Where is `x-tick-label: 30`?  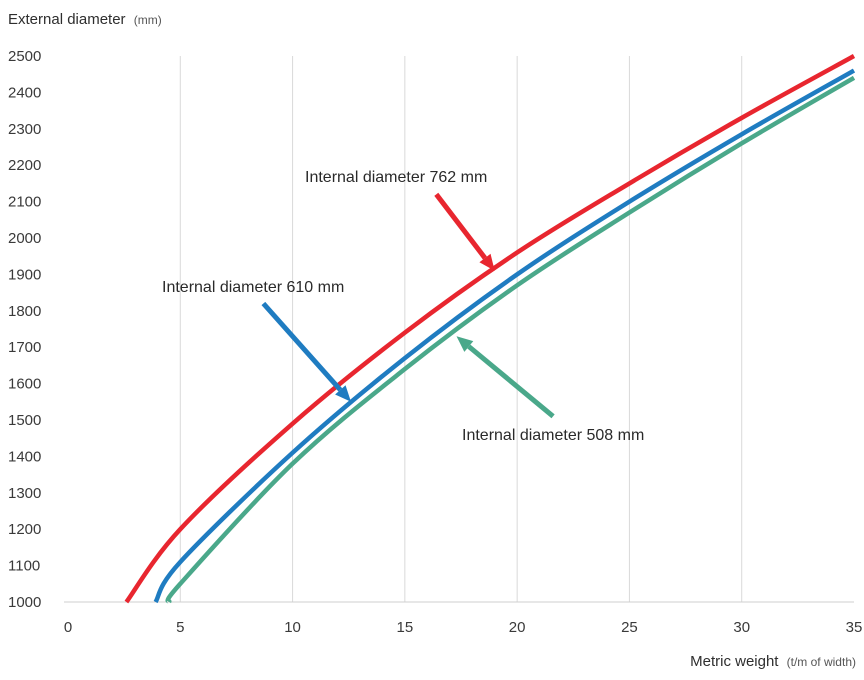
x-tick-label: 30 is located at coordinates (741, 627).